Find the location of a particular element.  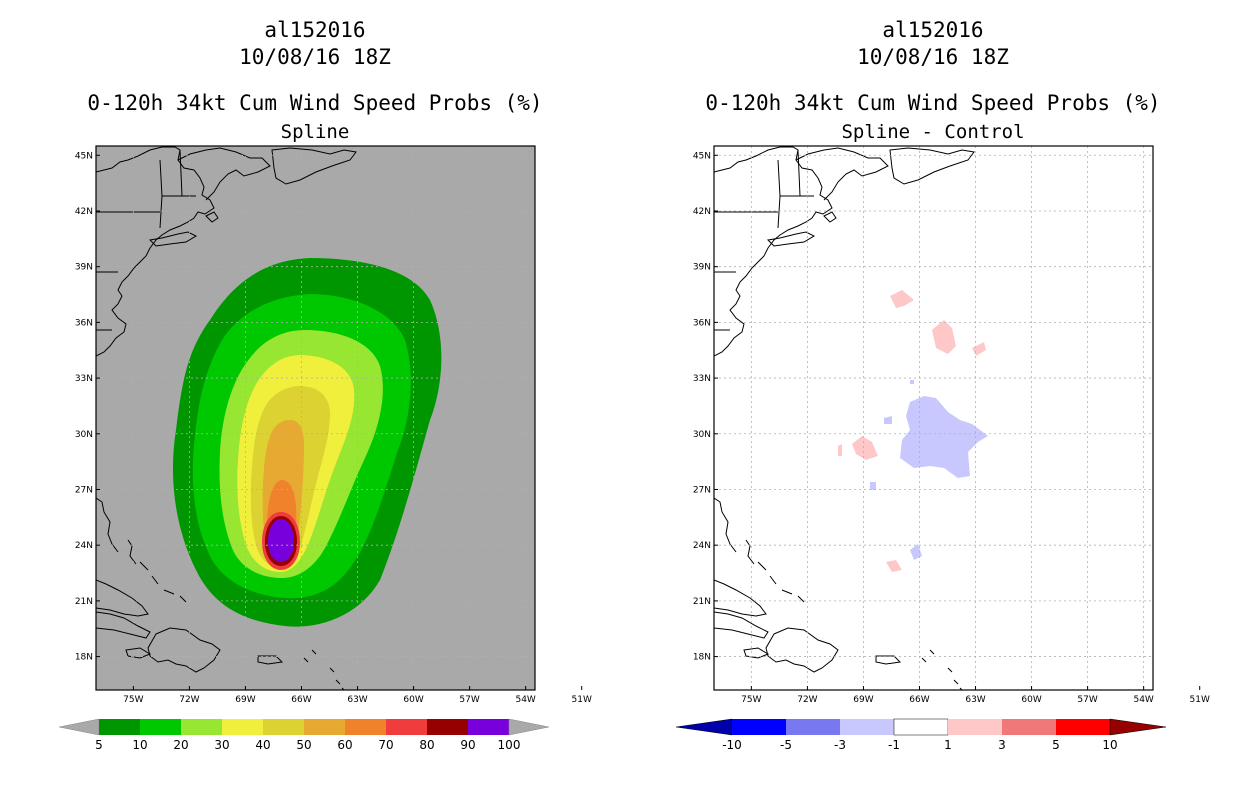

colorbar-label: 60 is located at coordinates (344, 745).